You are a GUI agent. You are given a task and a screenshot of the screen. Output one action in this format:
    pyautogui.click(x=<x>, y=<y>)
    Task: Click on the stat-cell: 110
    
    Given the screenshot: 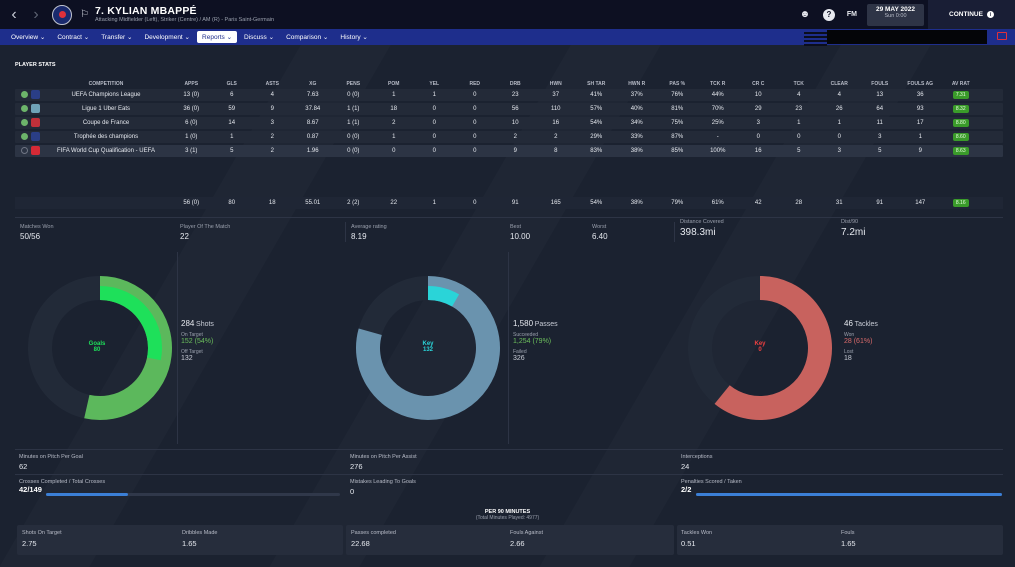 What is the action you would take?
    pyautogui.click(x=555, y=109)
    